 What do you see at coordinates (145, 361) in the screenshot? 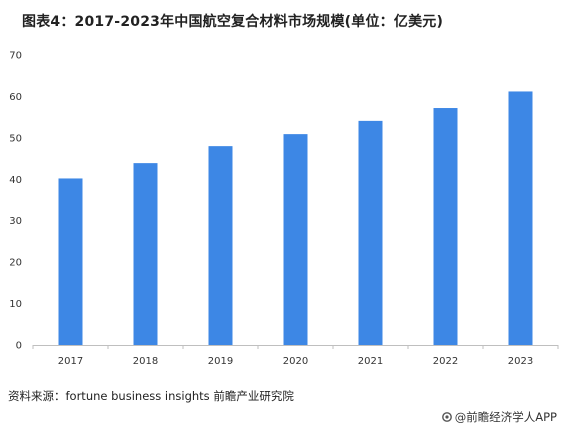
I see `x-tick-label: 2018` at bounding box center [145, 361].